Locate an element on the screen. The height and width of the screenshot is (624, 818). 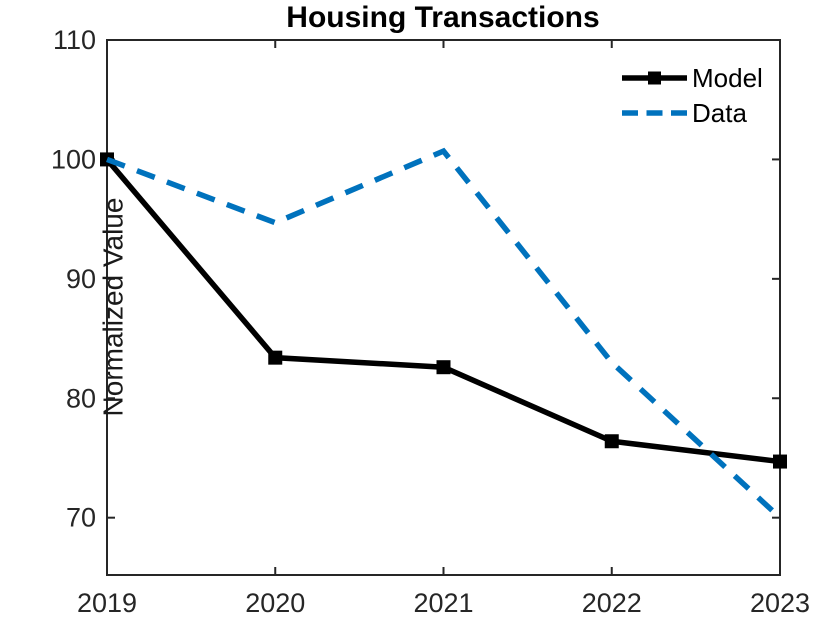
x-tick-label: 2022 is located at coordinates (612, 603).